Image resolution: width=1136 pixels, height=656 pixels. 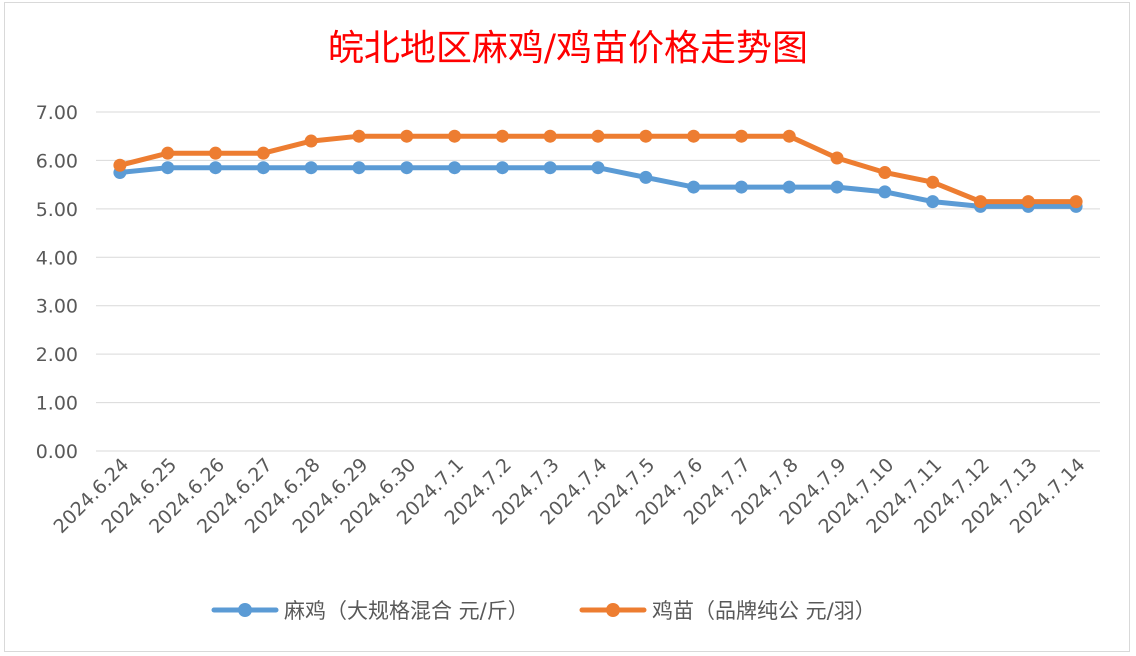 What do you see at coordinates (57, 355) in the screenshot?
I see `y-tick-label: 2.00` at bounding box center [57, 355].